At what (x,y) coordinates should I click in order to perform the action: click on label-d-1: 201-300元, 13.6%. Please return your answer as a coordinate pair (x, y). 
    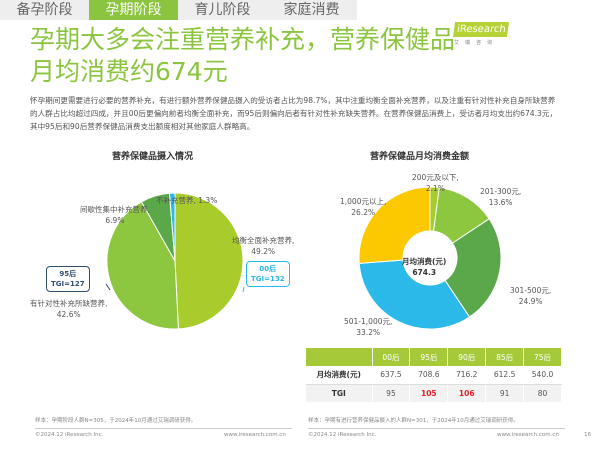
    Looking at the image, I should click on (501, 197).